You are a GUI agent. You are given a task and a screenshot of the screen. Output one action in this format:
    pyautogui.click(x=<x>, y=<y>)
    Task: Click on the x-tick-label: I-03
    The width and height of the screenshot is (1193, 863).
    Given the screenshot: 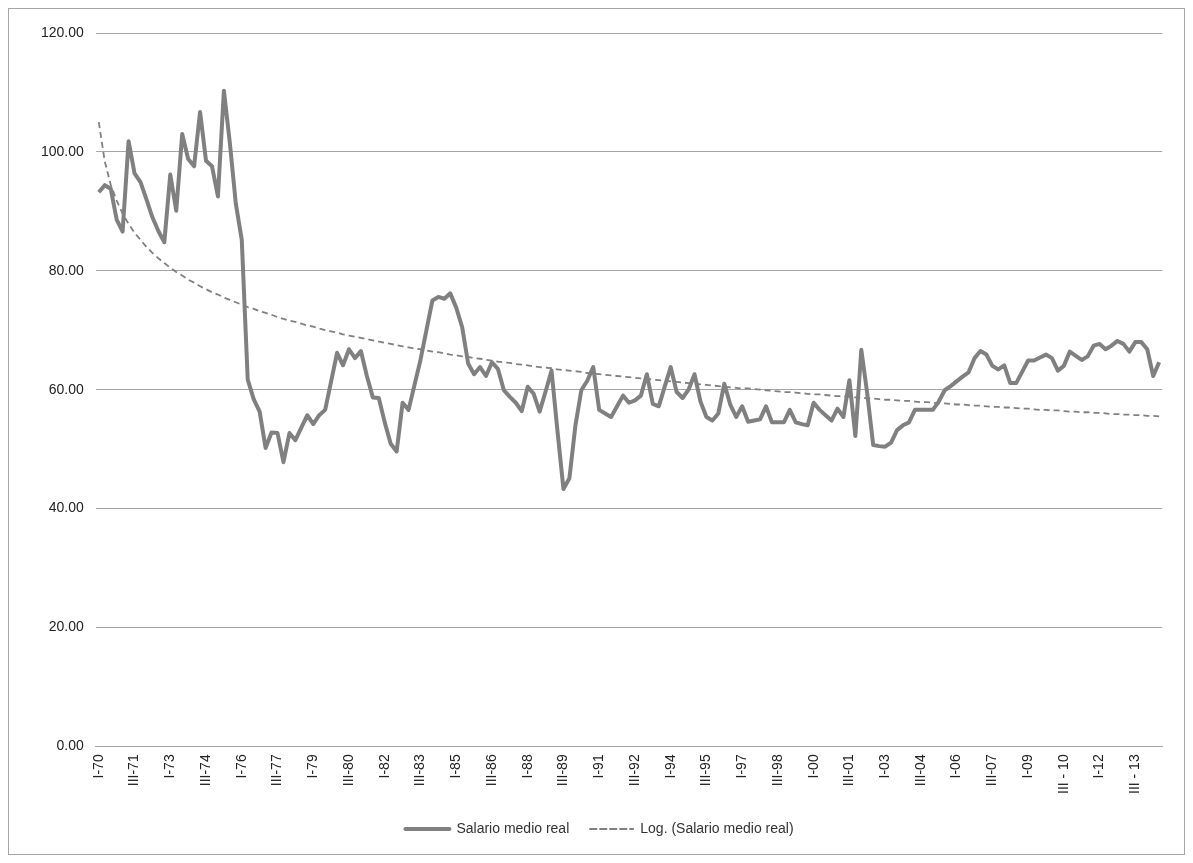 What is the action you would take?
    pyautogui.click(x=883, y=766)
    